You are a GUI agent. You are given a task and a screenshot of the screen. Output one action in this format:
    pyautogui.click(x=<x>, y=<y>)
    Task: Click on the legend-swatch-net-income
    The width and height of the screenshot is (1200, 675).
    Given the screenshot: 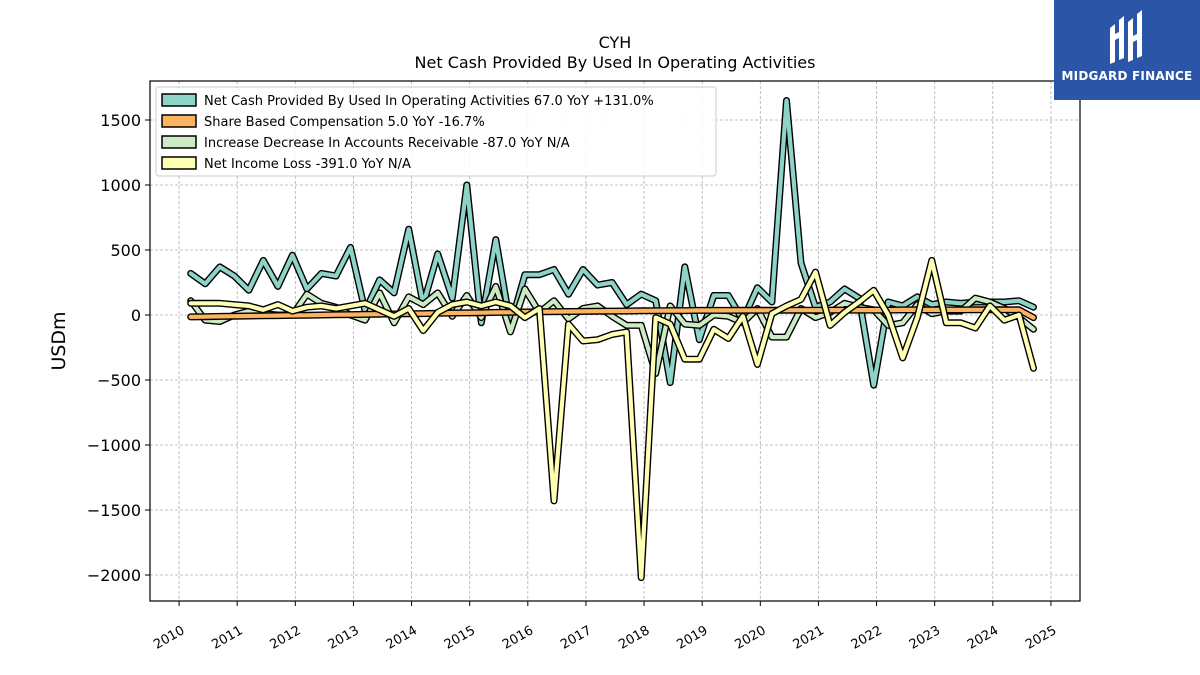 What is the action you would take?
    pyautogui.click(x=179, y=163)
    